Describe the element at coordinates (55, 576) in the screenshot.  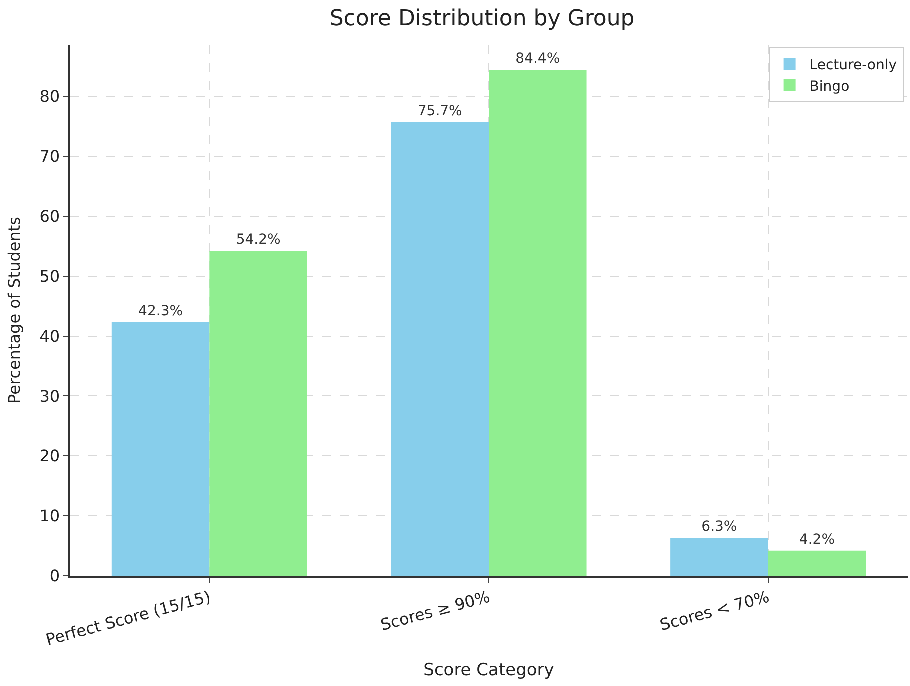
I see `y-tick-label: 0` at that location.